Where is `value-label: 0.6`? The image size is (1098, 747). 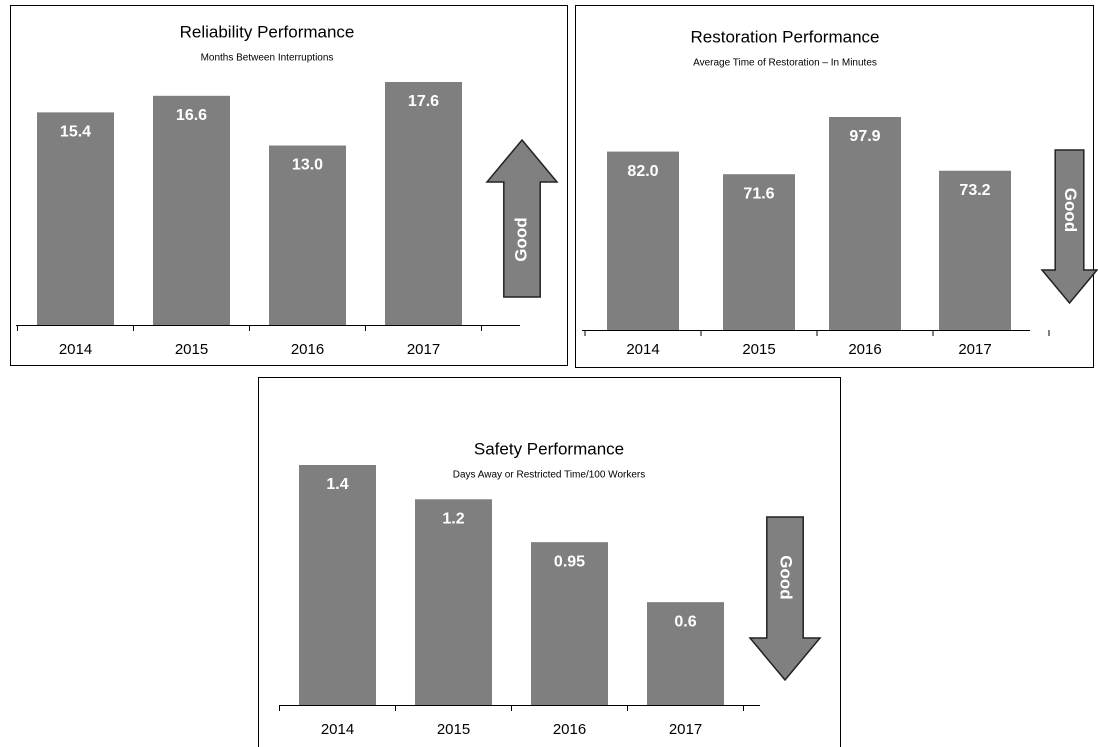
value-label: 0.6 is located at coordinates (685, 621).